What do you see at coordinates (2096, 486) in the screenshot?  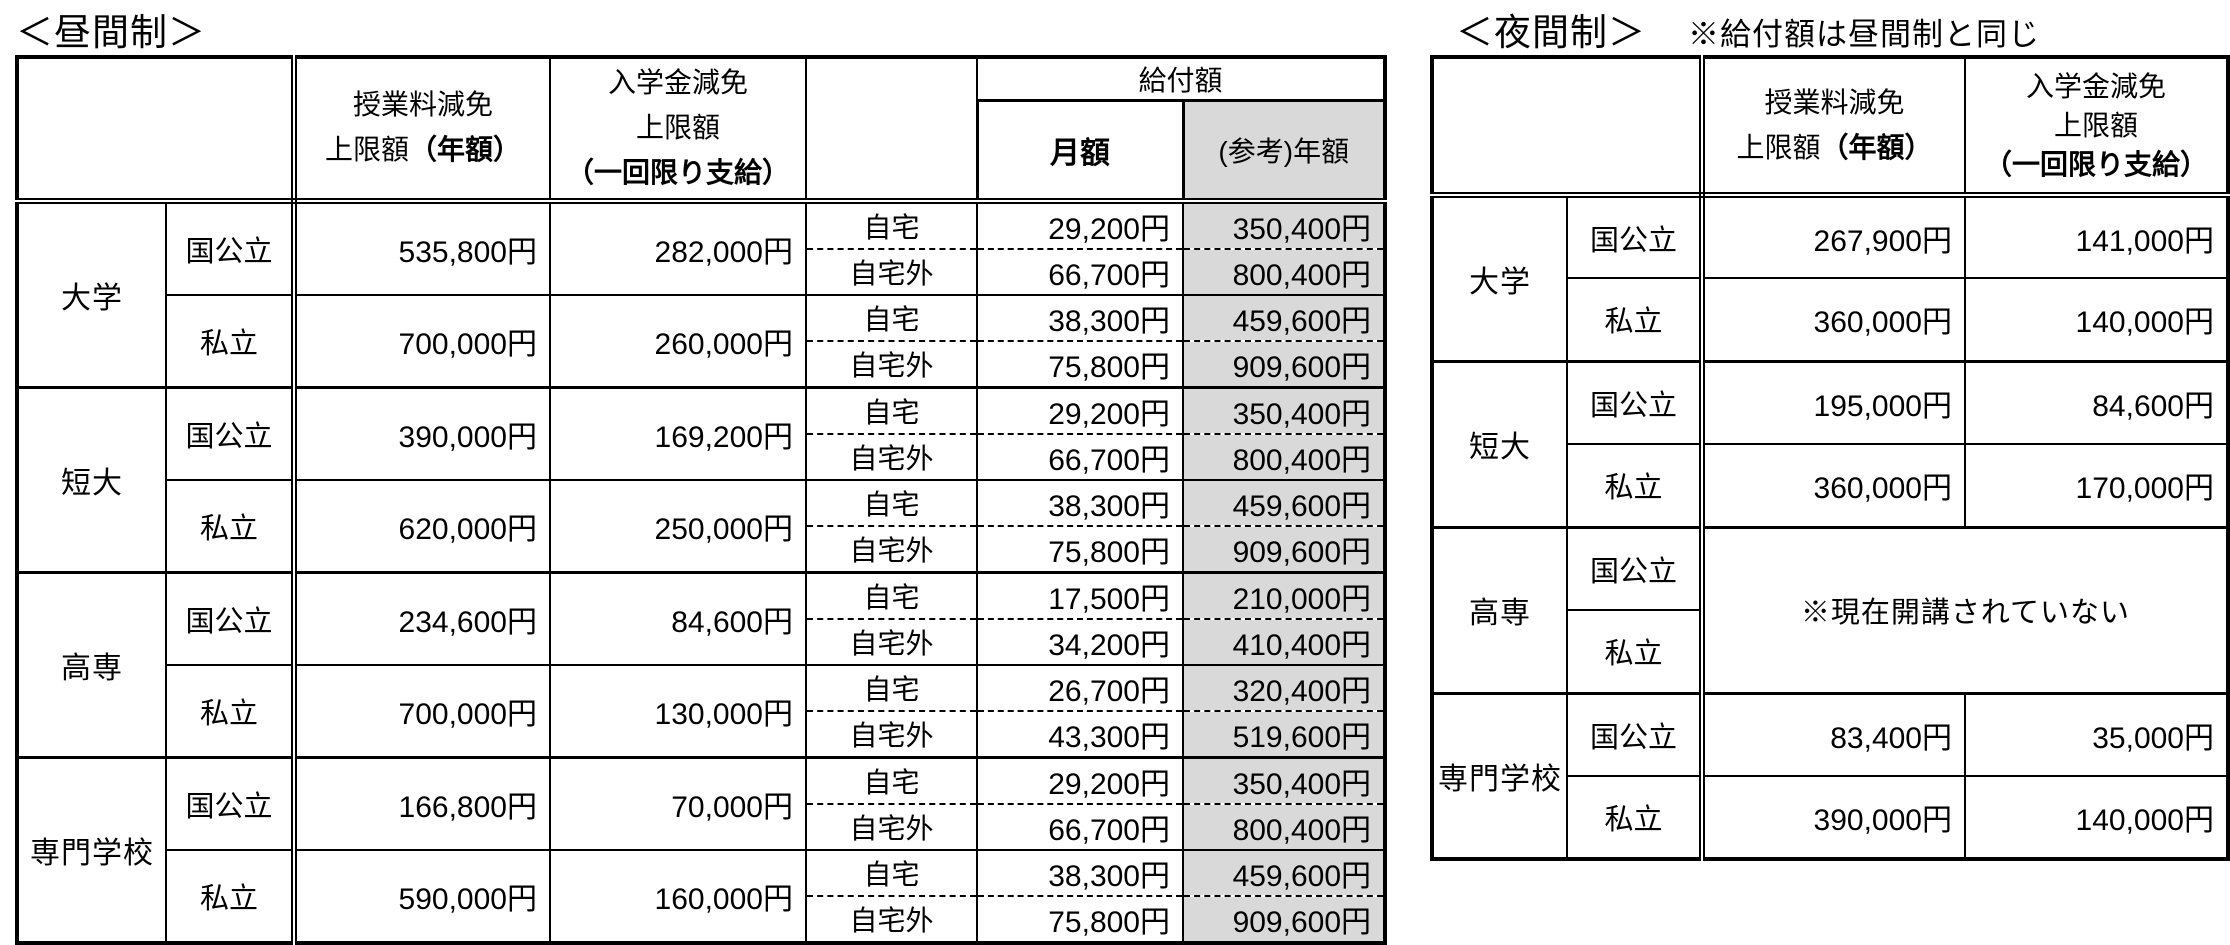 I see `admission-cap-cell: 170,000円` at bounding box center [2096, 486].